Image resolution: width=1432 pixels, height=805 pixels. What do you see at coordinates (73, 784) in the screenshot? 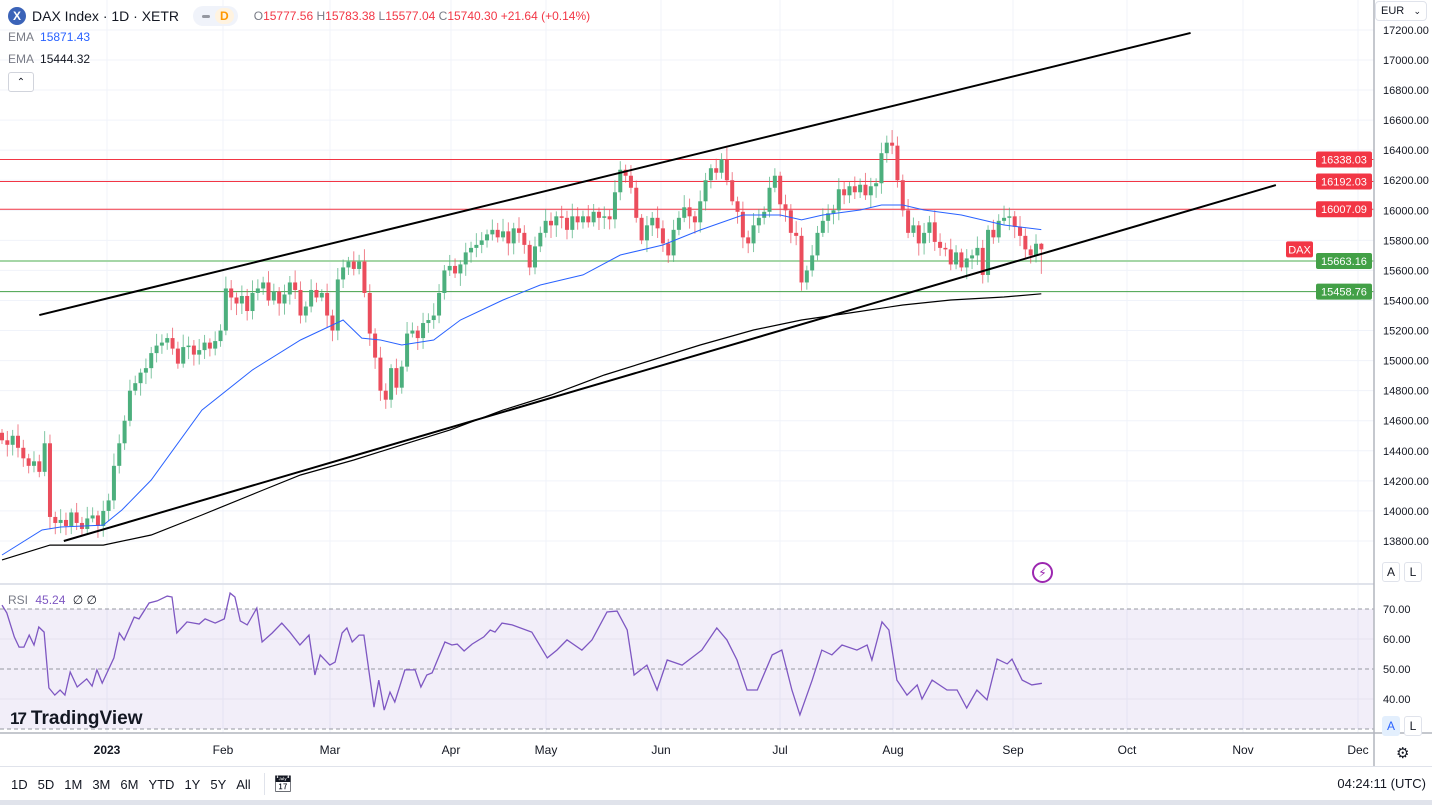
I see `range-1m: 1M` at bounding box center [73, 784].